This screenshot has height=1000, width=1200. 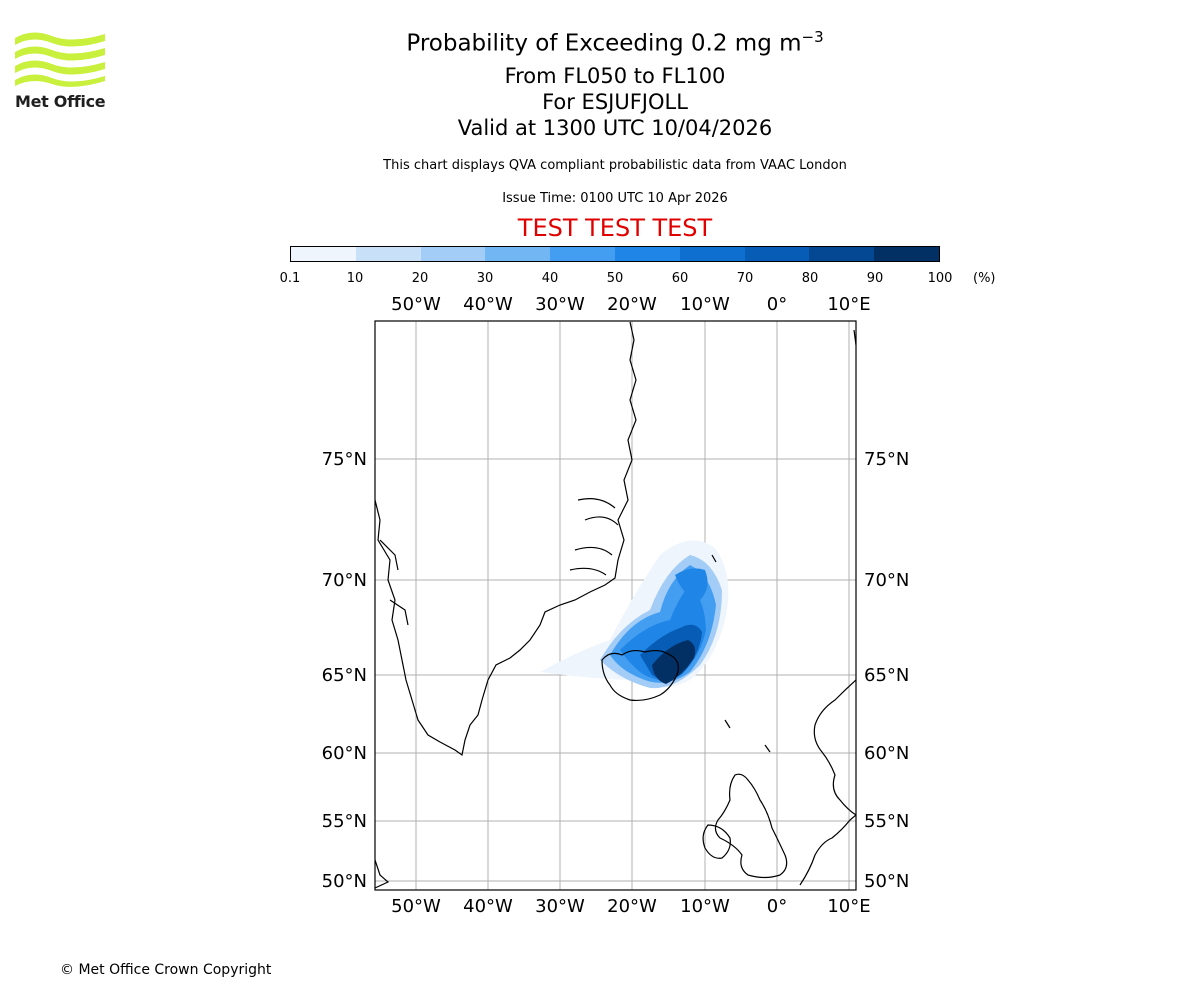 I want to click on longitude-labels-top: 50°W 40°W 30°W 20°W 10°W 0° 10°E, so click(x=630, y=304).